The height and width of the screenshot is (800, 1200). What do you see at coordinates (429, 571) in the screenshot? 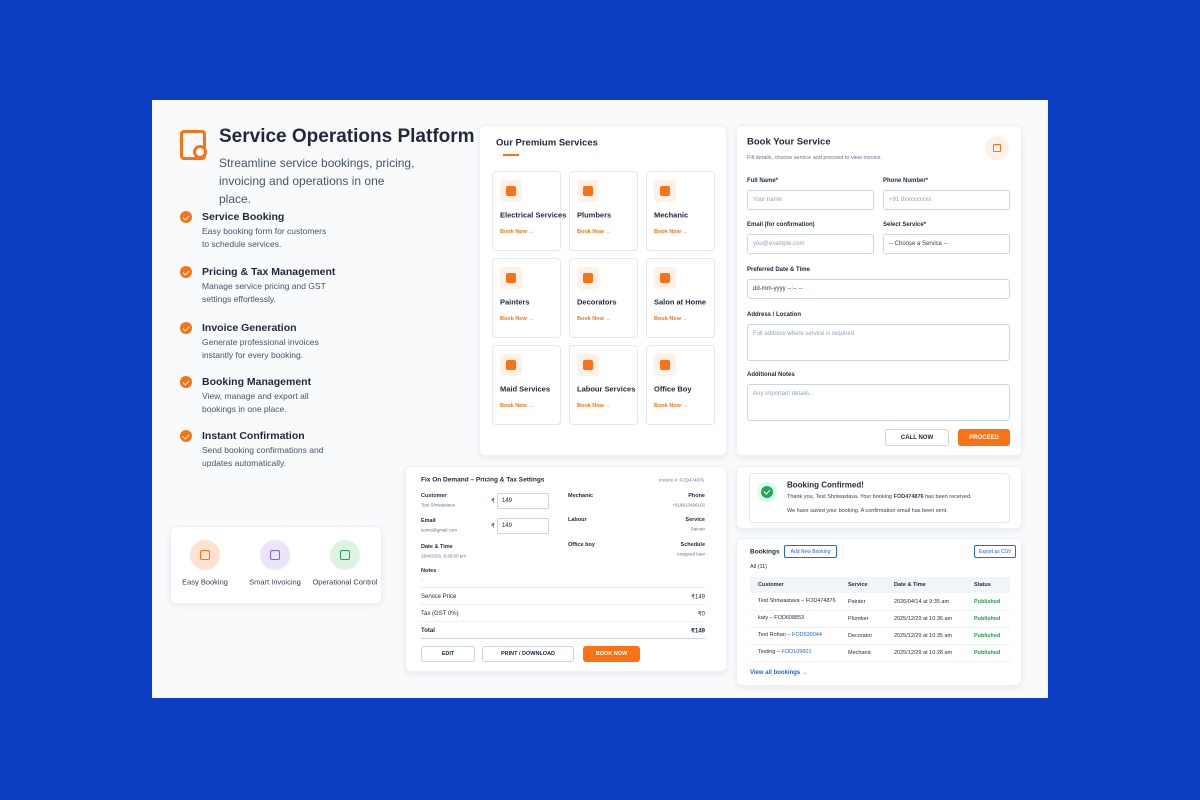
I see `detail-label: Notes` at bounding box center [429, 571].